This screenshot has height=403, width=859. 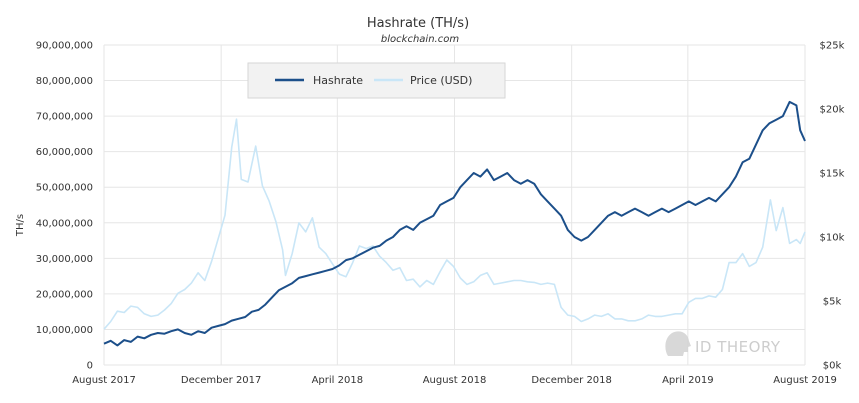 I want to click on chart-subtitle: blockchain.com, so click(x=420, y=39).